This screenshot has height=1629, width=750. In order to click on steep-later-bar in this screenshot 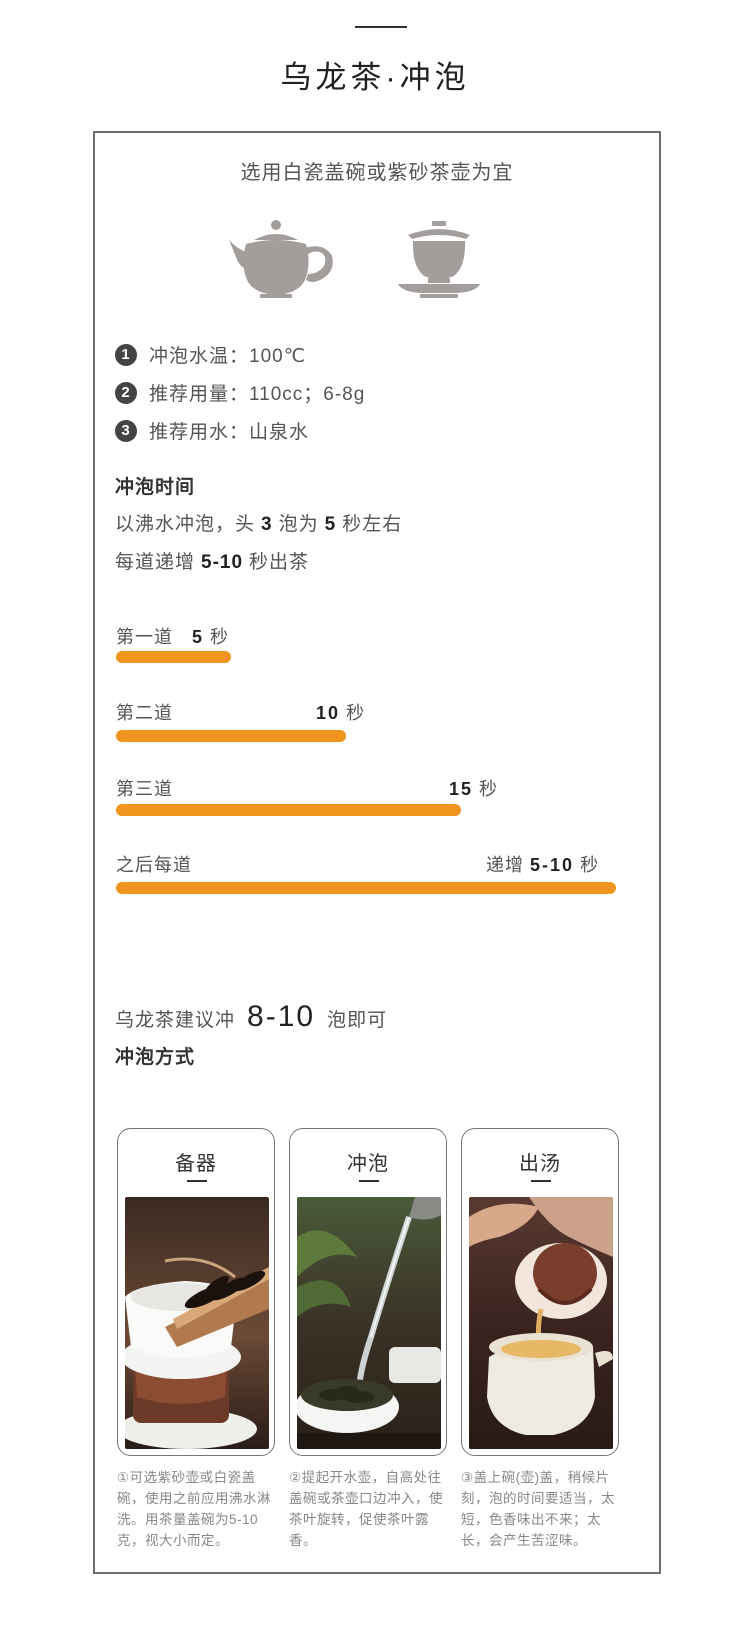, I will do `click(366, 888)`.